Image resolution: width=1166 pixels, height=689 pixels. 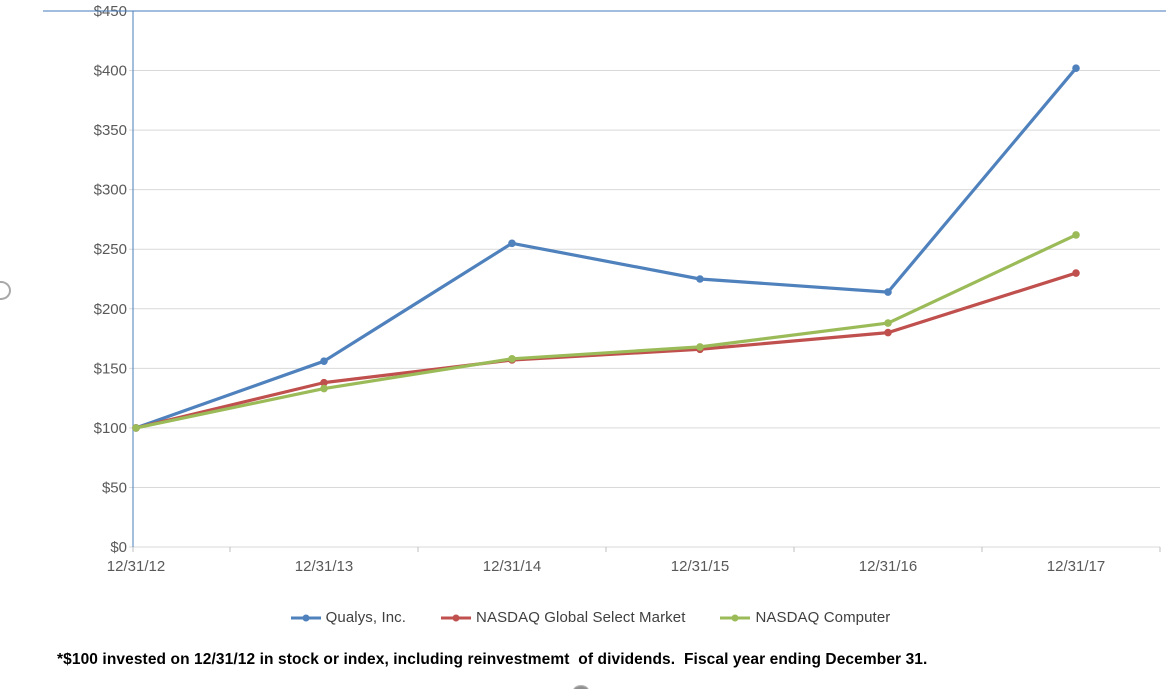 I want to click on x-axis-tick-label: 12/31/12, so click(x=136, y=566).